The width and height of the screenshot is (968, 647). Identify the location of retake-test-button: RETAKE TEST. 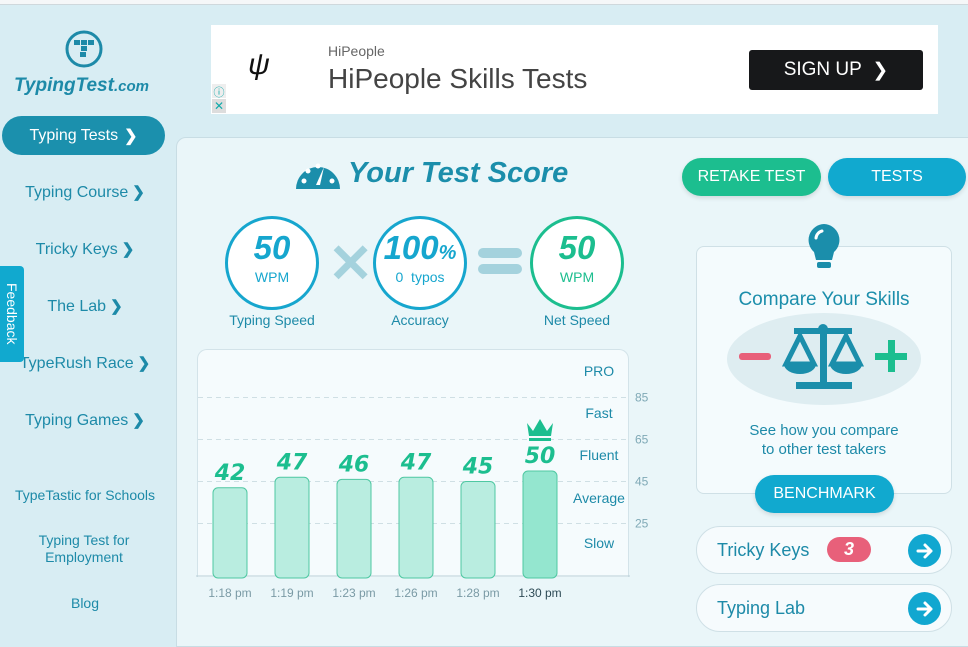
(751, 177).